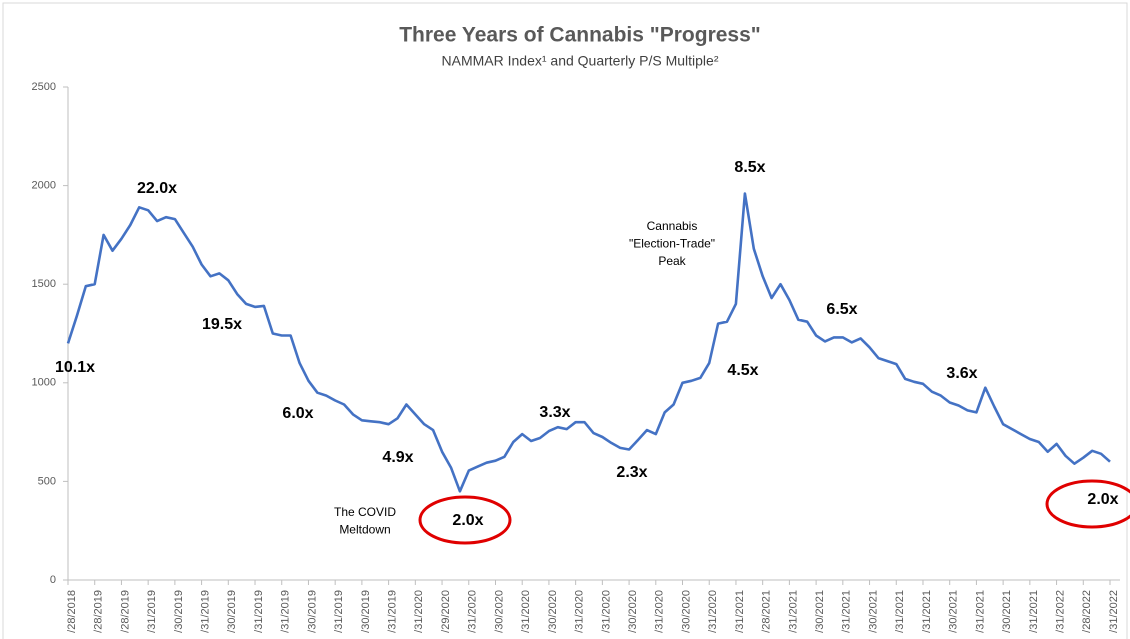  What do you see at coordinates (397, 457) in the screenshot?
I see `annotation: 4.9x` at bounding box center [397, 457].